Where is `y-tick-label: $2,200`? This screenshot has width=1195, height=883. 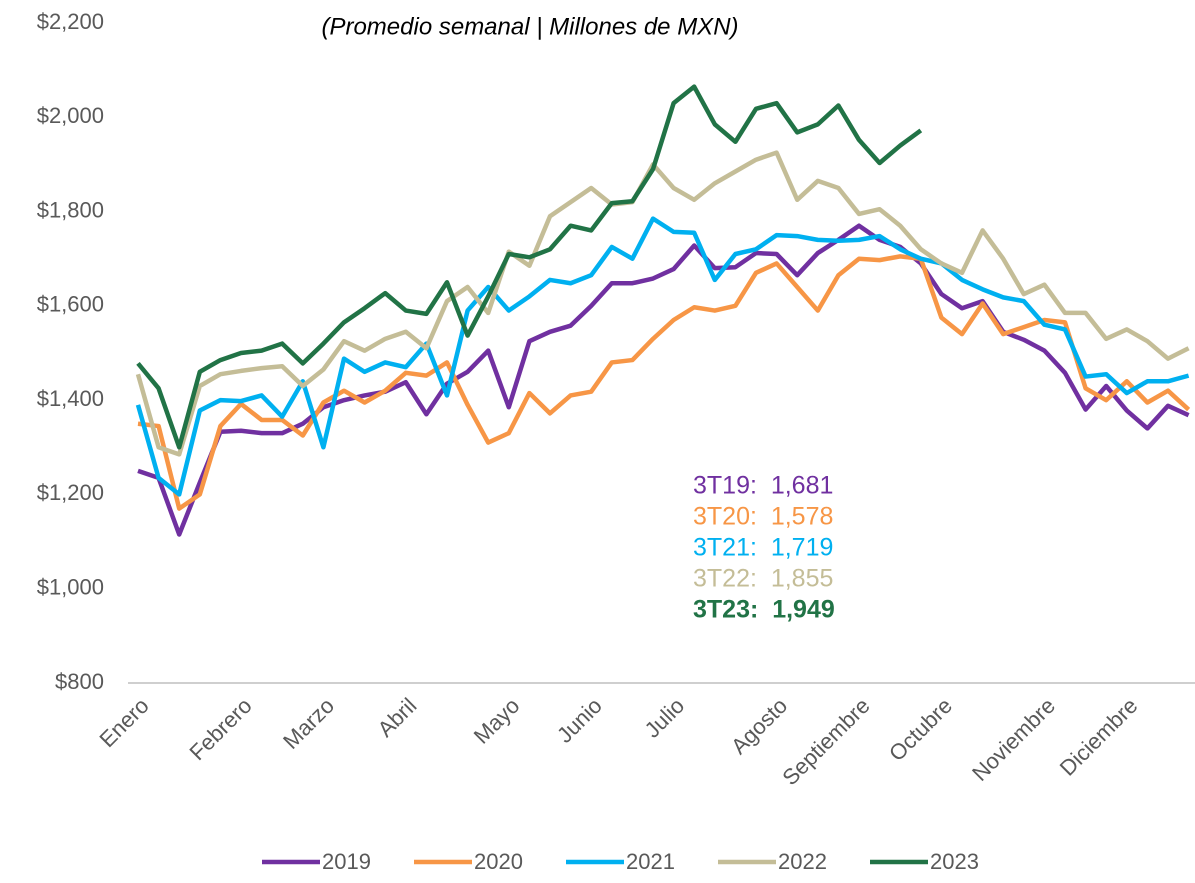 y-tick-label: $2,200 is located at coordinates (70, 21).